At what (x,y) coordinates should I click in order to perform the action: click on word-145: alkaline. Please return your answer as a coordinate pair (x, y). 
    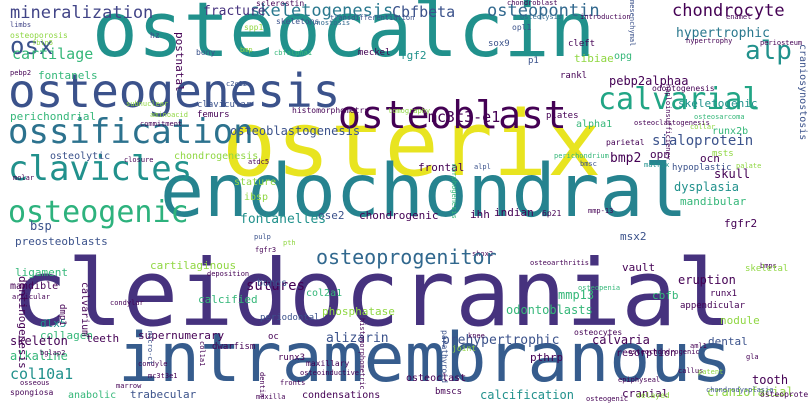
    Looking at the image, I should click on (39, 356).